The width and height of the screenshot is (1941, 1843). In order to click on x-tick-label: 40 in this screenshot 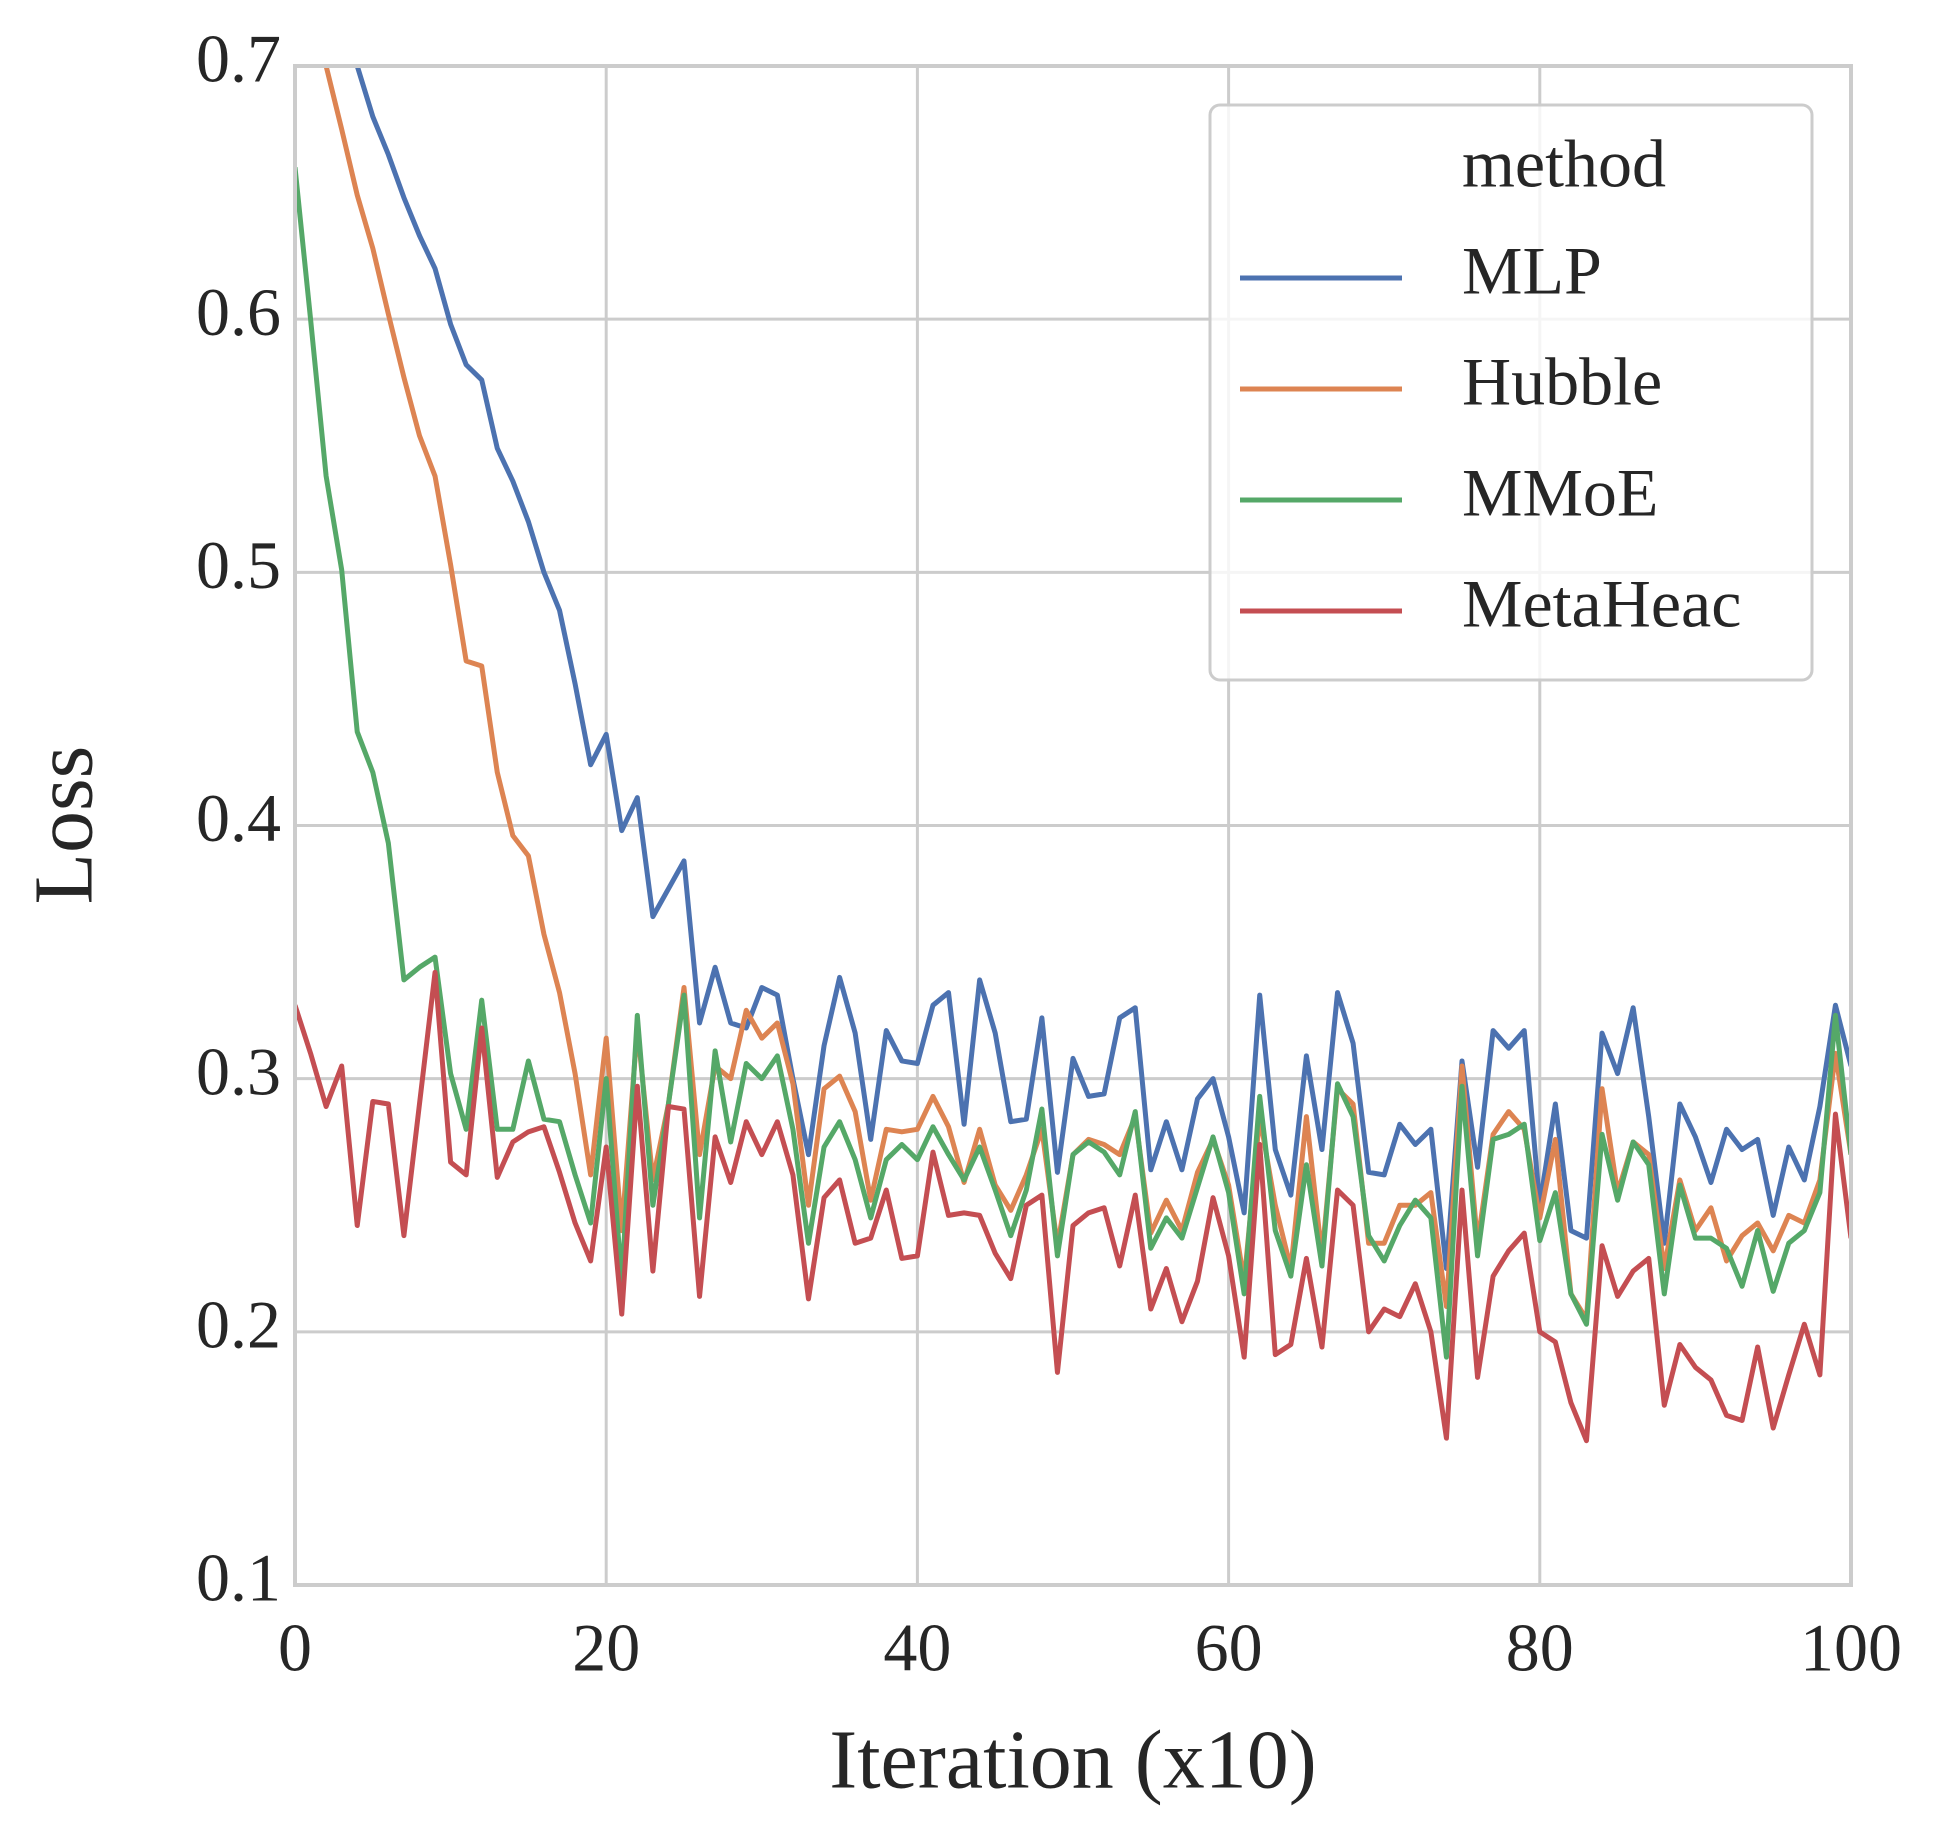, I will do `click(917, 1648)`.